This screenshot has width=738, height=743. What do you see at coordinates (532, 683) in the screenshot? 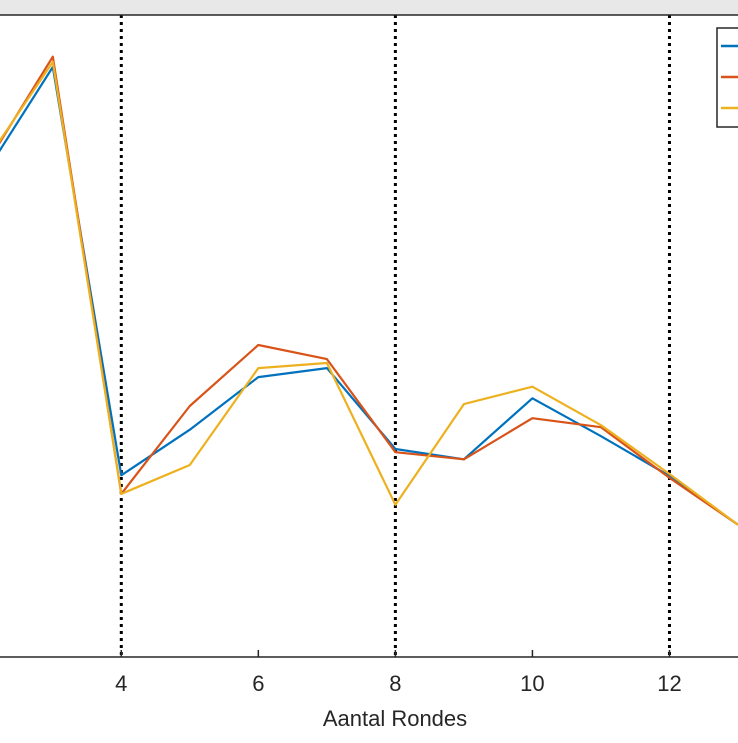
I see `x-tick-label: 10` at bounding box center [532, 683].